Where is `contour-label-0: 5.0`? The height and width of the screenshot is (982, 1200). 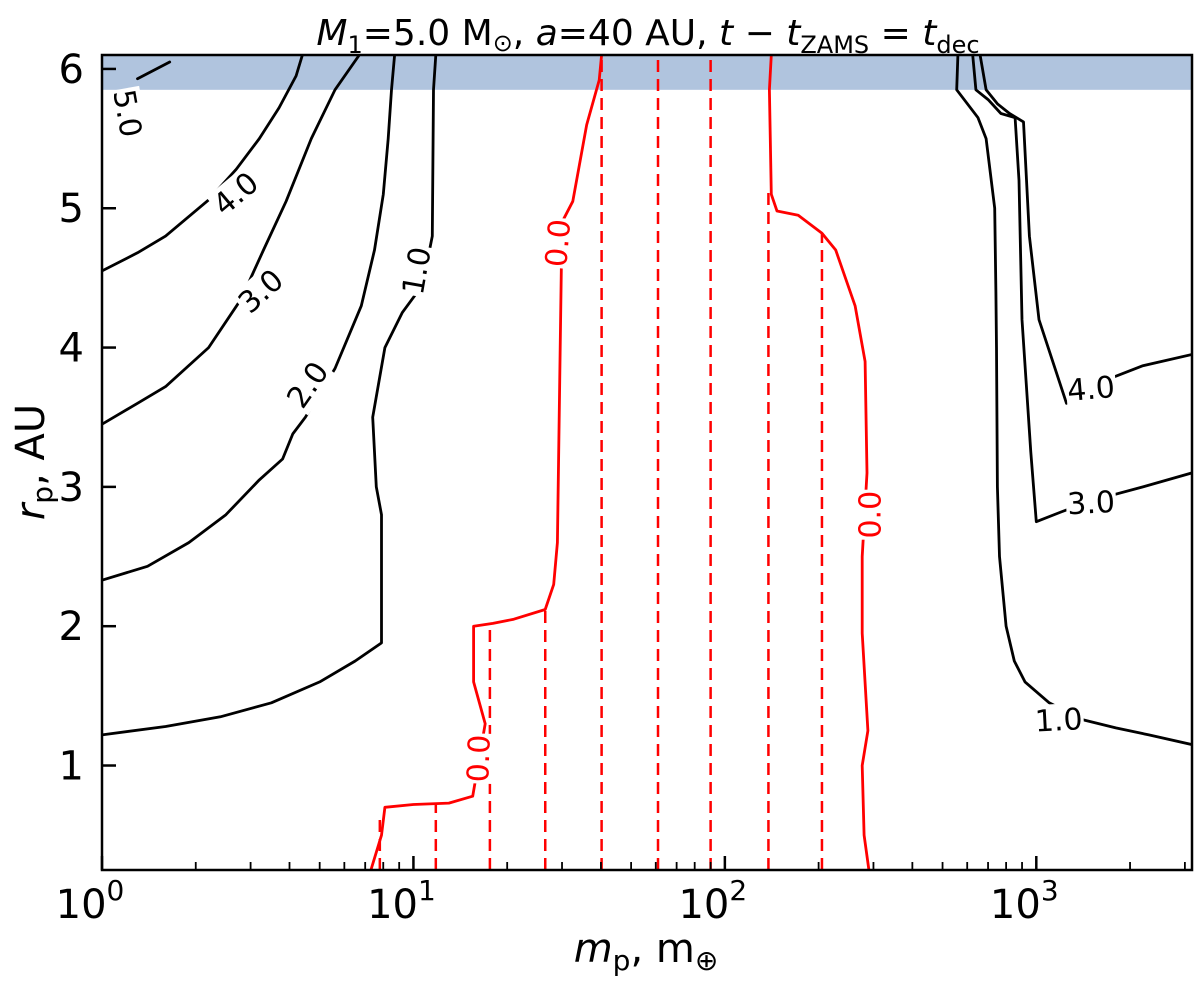 contour-label-0: 5.0 is located at coordinates (126, 113).